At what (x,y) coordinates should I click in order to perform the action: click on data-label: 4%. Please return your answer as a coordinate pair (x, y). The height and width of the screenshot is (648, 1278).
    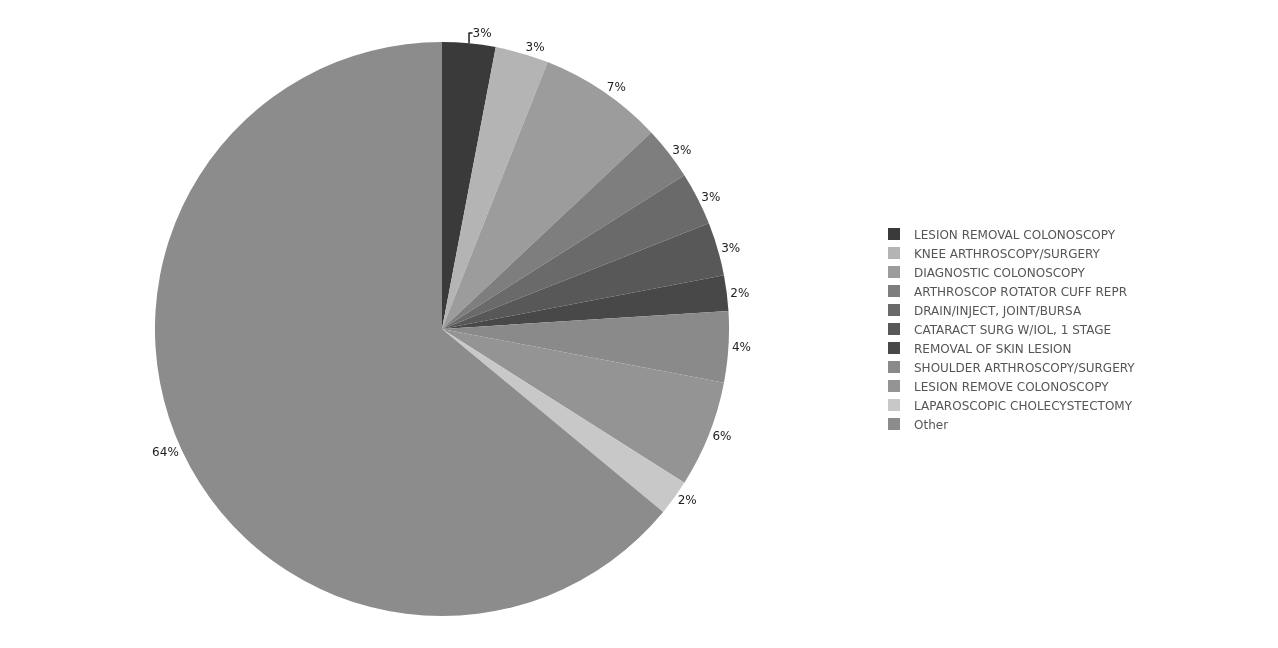
    Looking at the image, I should click on (741, 347).